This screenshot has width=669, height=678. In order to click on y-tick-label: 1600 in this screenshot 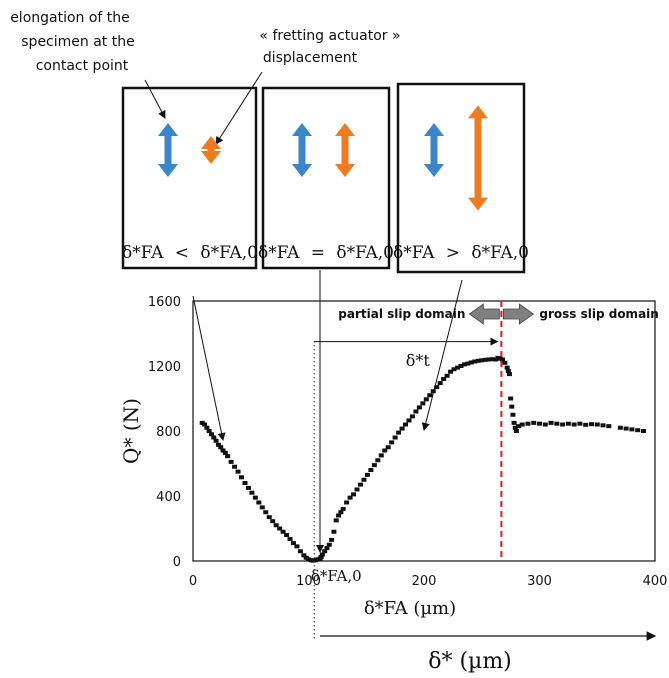, I will do `click(164, 302)`.